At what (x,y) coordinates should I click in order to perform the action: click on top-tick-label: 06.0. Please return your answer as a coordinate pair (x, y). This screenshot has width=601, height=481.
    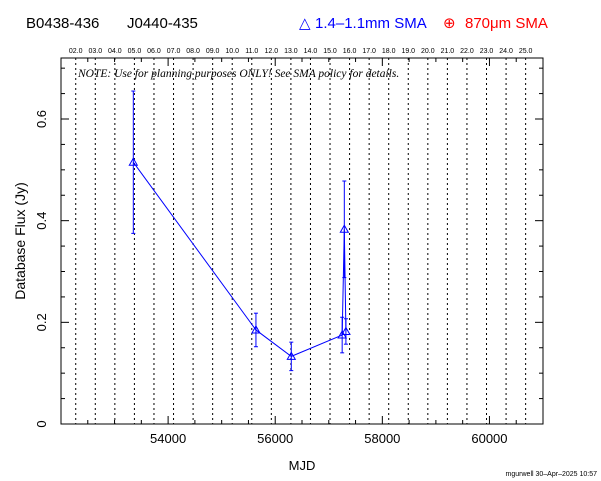
    Looking at the image, I should click on (154, 51).